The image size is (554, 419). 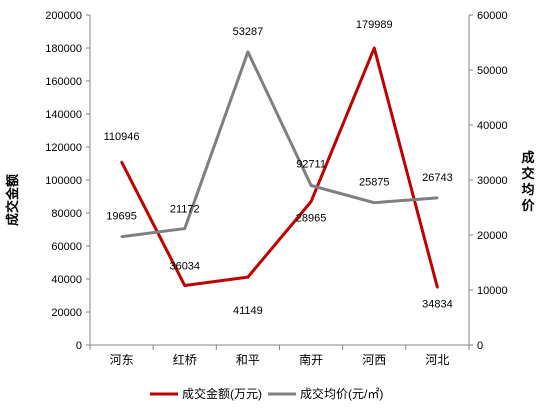 I want to click on y-axis-left-title: 成交金额, so click(x=12, y=200).